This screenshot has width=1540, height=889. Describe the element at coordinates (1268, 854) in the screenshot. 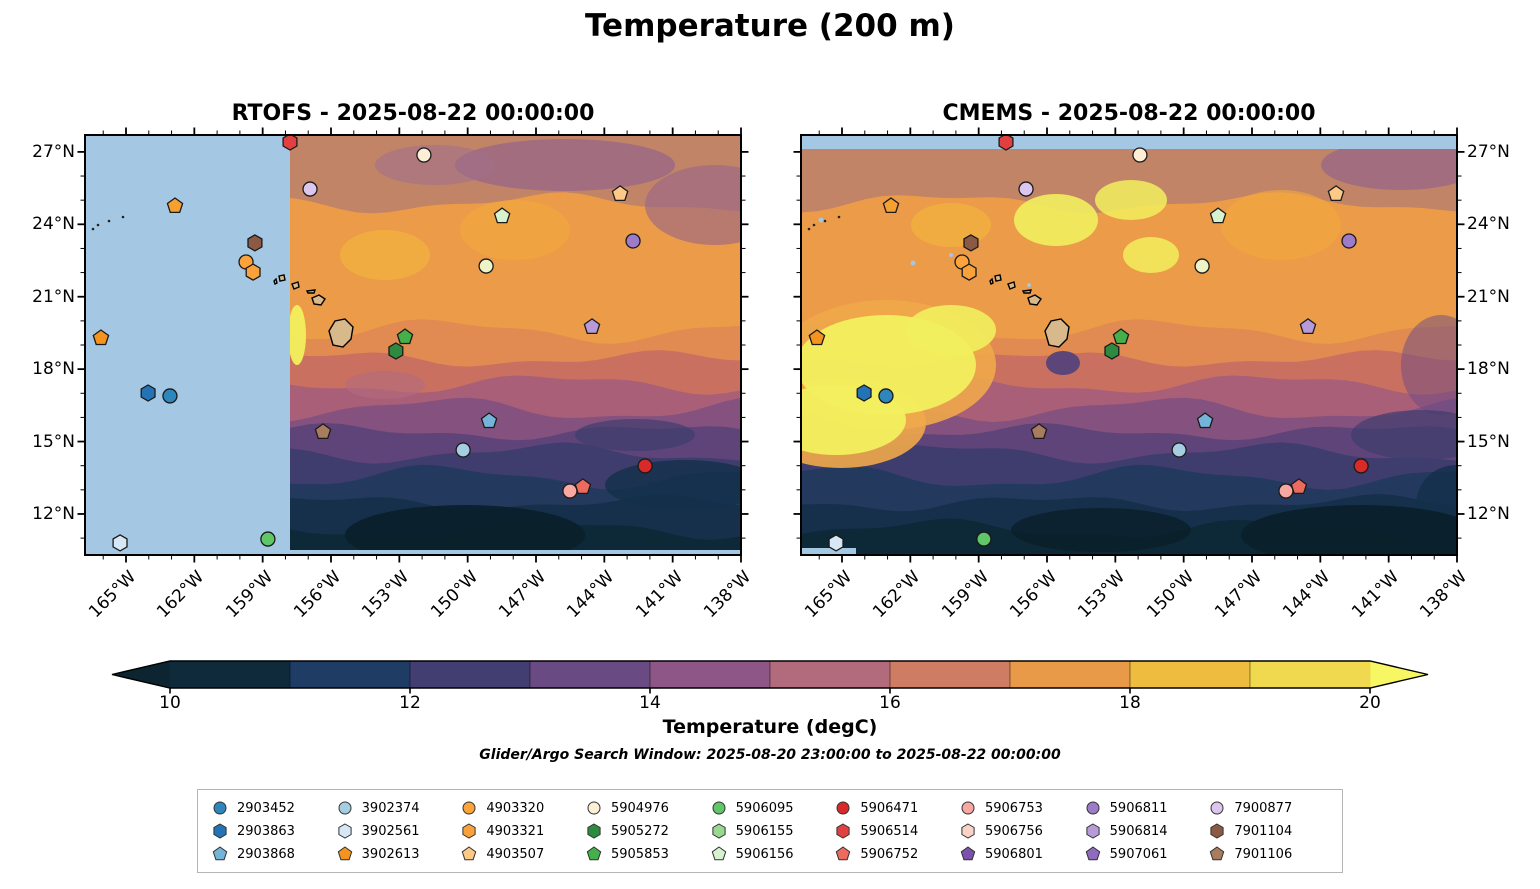

I see `legend-item: 7901106` at that location.